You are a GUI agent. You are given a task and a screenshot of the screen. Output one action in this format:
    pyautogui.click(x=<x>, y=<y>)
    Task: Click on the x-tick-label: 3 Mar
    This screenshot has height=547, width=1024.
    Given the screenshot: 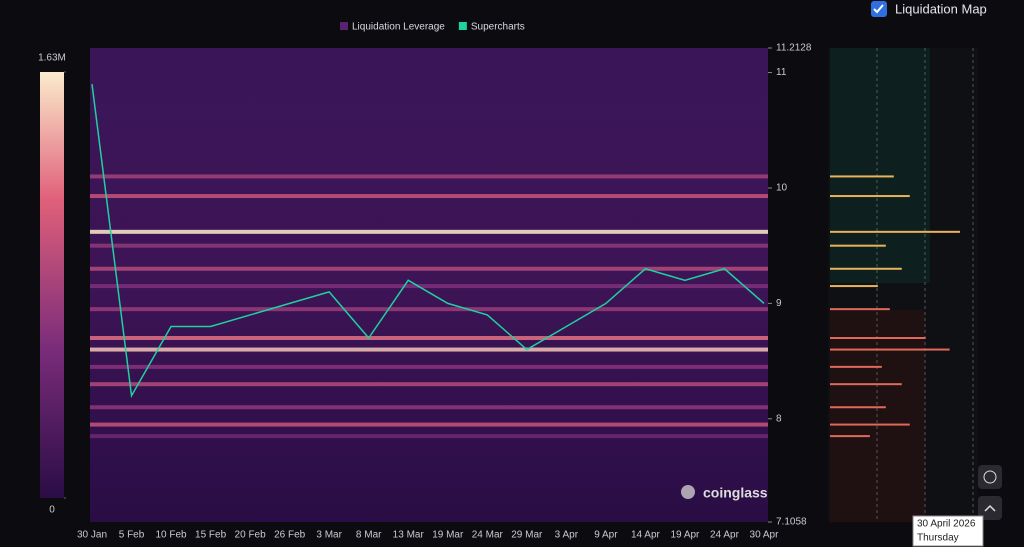 What is the action you would take?
    pyautogui.click(x=329, y=535)
    